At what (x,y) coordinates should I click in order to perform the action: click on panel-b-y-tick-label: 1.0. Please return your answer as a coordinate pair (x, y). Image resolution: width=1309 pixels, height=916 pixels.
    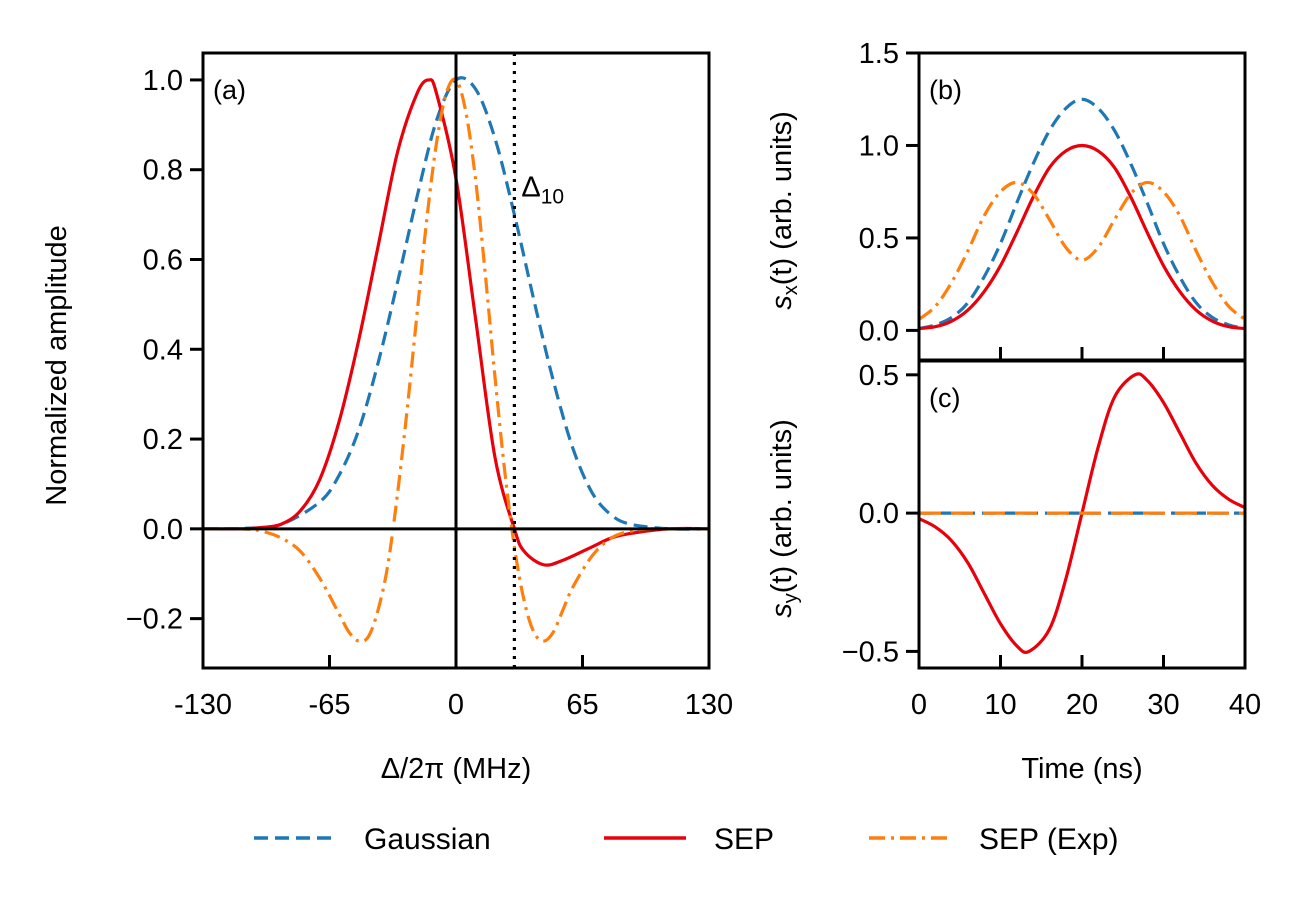
    Looking at the image, I should click on (879, 146).